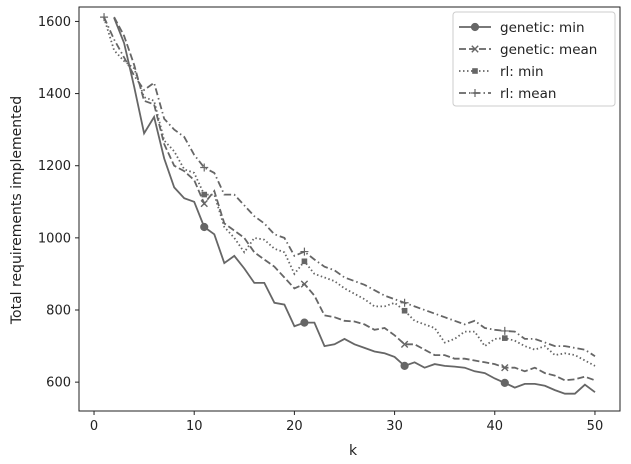 Image resolution: width=631 pixels, height=464 pixels. Describe the element at coordinates (494, 426) in the screenshot. I see `x-tick-label: 40` at that location.